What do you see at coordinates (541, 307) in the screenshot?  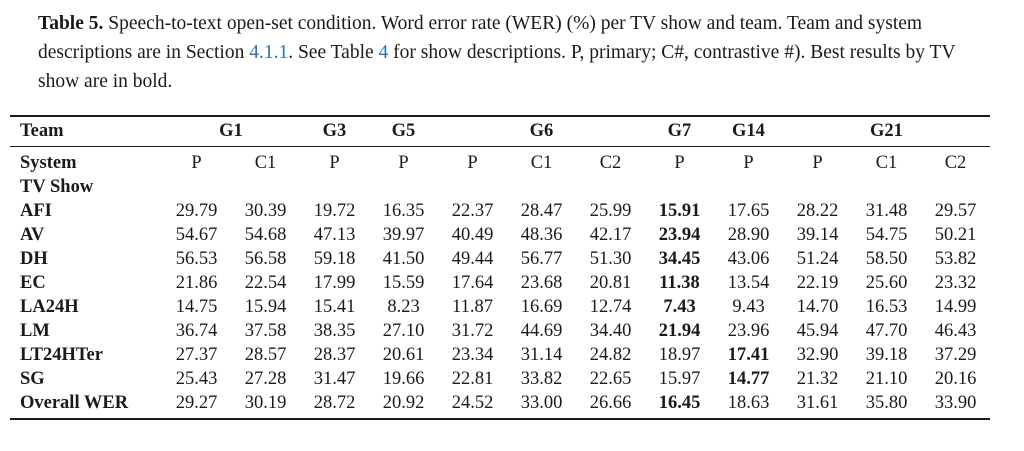 I see `wer-cell: 16.69` at bounding box center [541, 307].